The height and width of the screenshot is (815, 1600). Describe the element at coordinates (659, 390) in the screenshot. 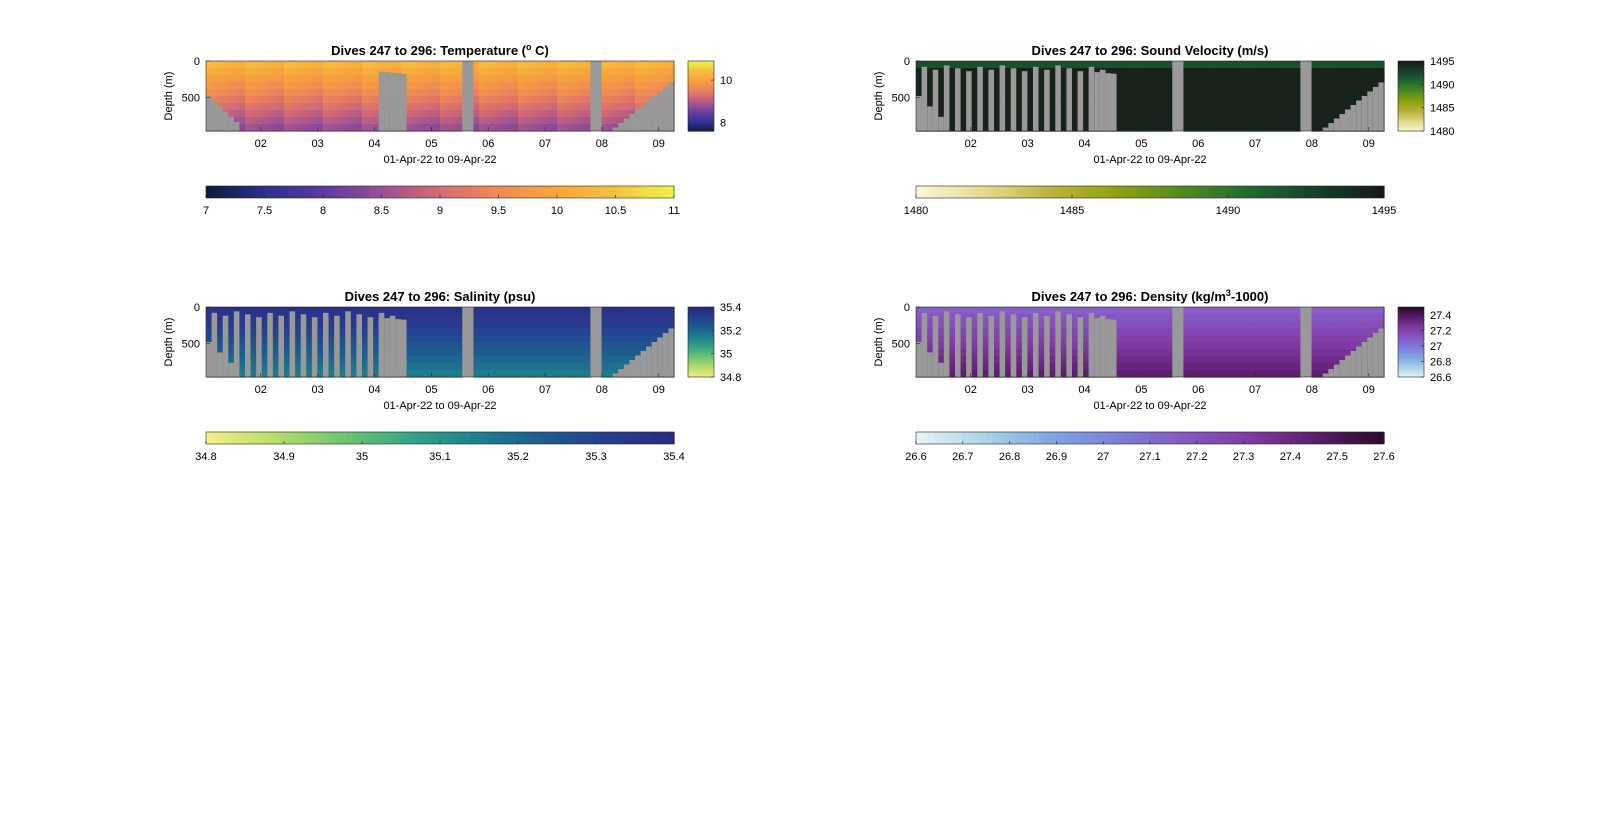

I see `x-tick-label: 09` at that location.